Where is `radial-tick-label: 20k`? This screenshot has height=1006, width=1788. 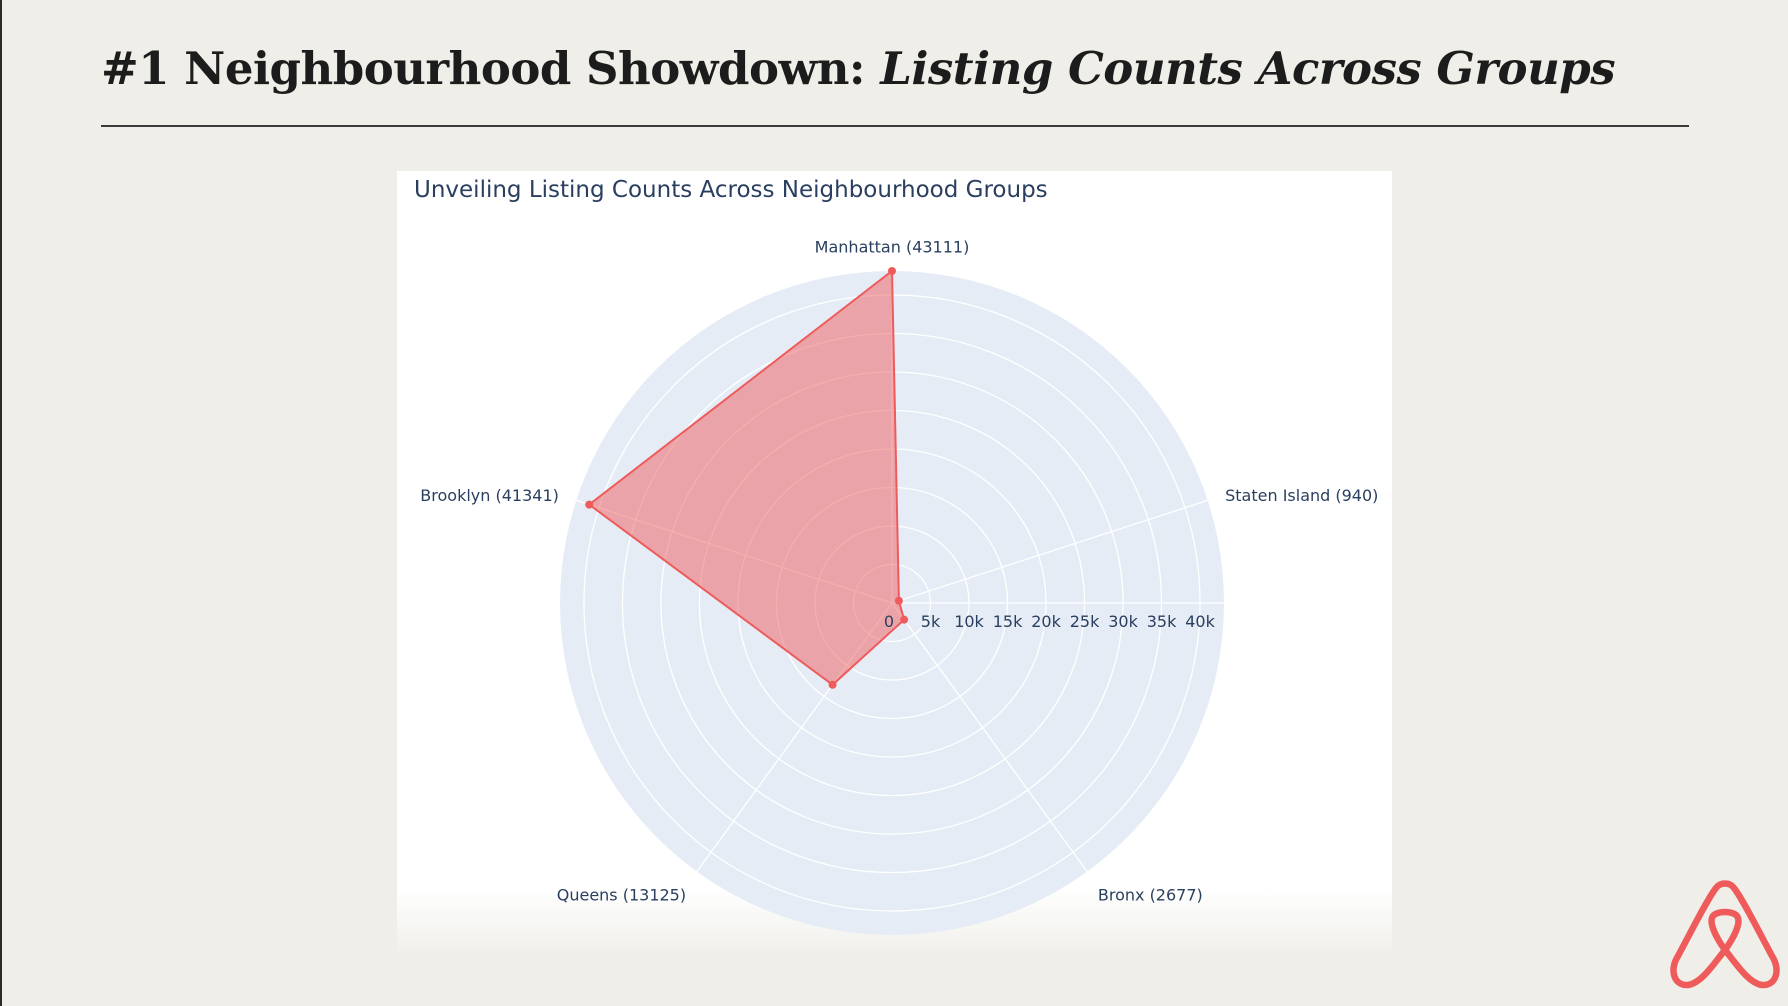
radial-tick-label: 20k is located at coordinates (1046, 621).